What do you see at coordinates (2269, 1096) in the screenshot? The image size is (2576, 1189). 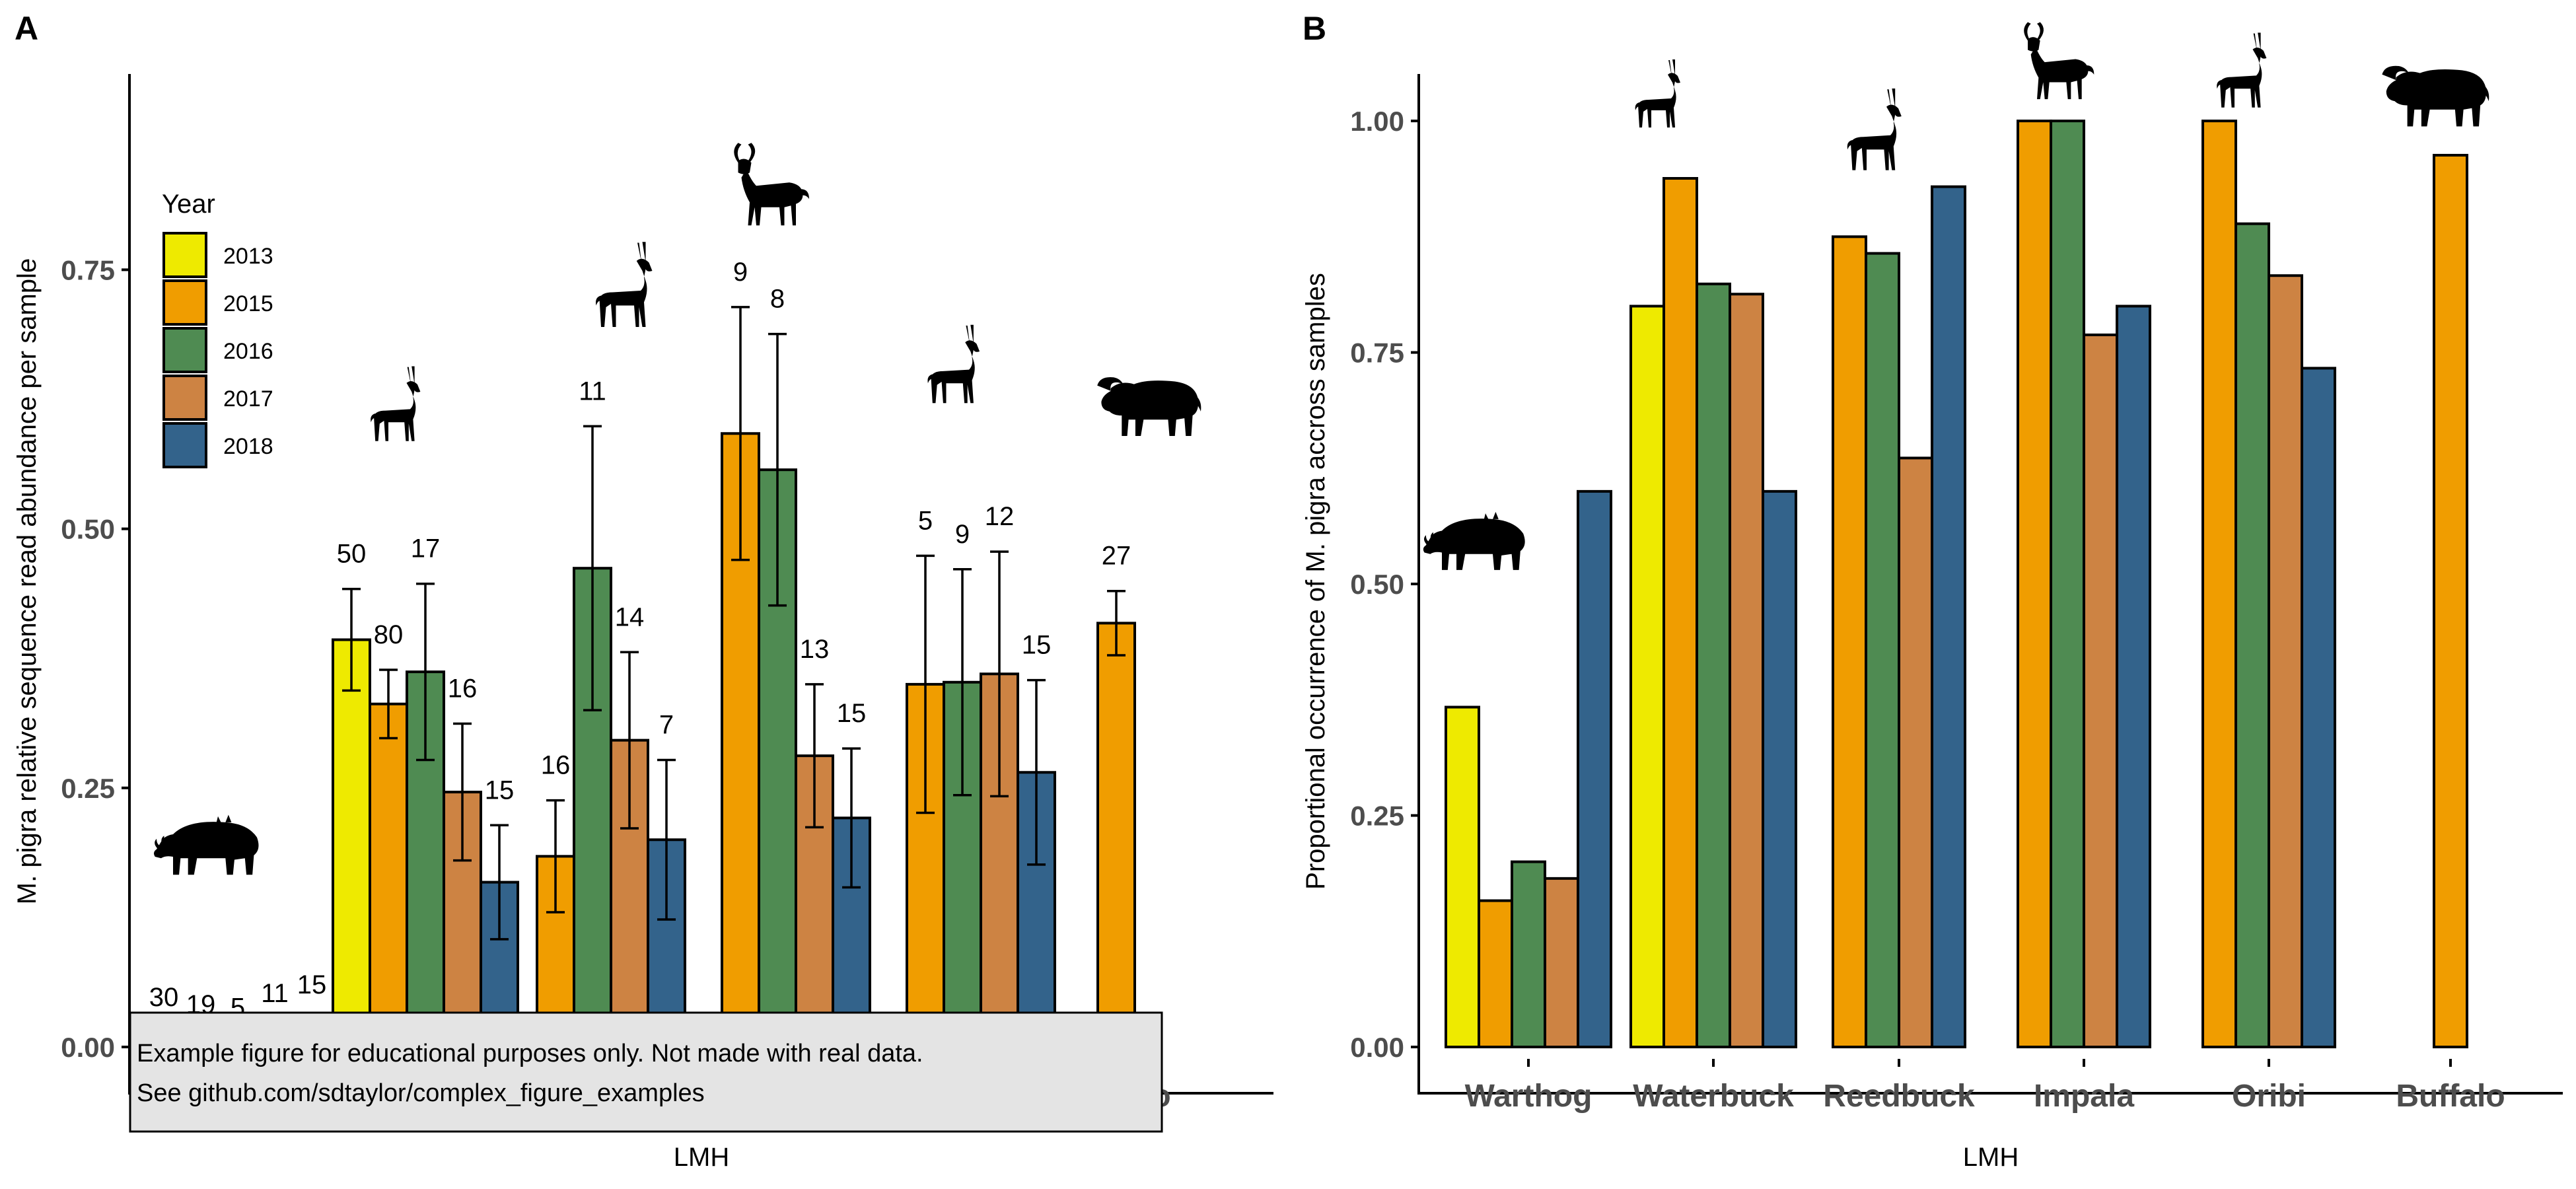 I see `x-tick-label-oribi: Oribi` at bounding box center [2269, 1096].